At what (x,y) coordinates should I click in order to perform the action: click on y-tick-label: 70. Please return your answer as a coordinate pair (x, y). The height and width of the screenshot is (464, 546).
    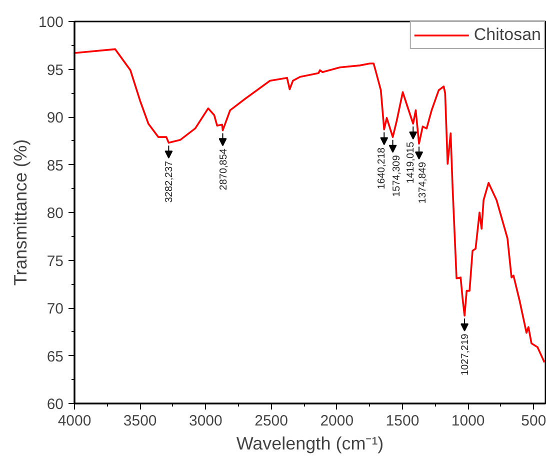
    Looking at the image, I should click on (55, 309).